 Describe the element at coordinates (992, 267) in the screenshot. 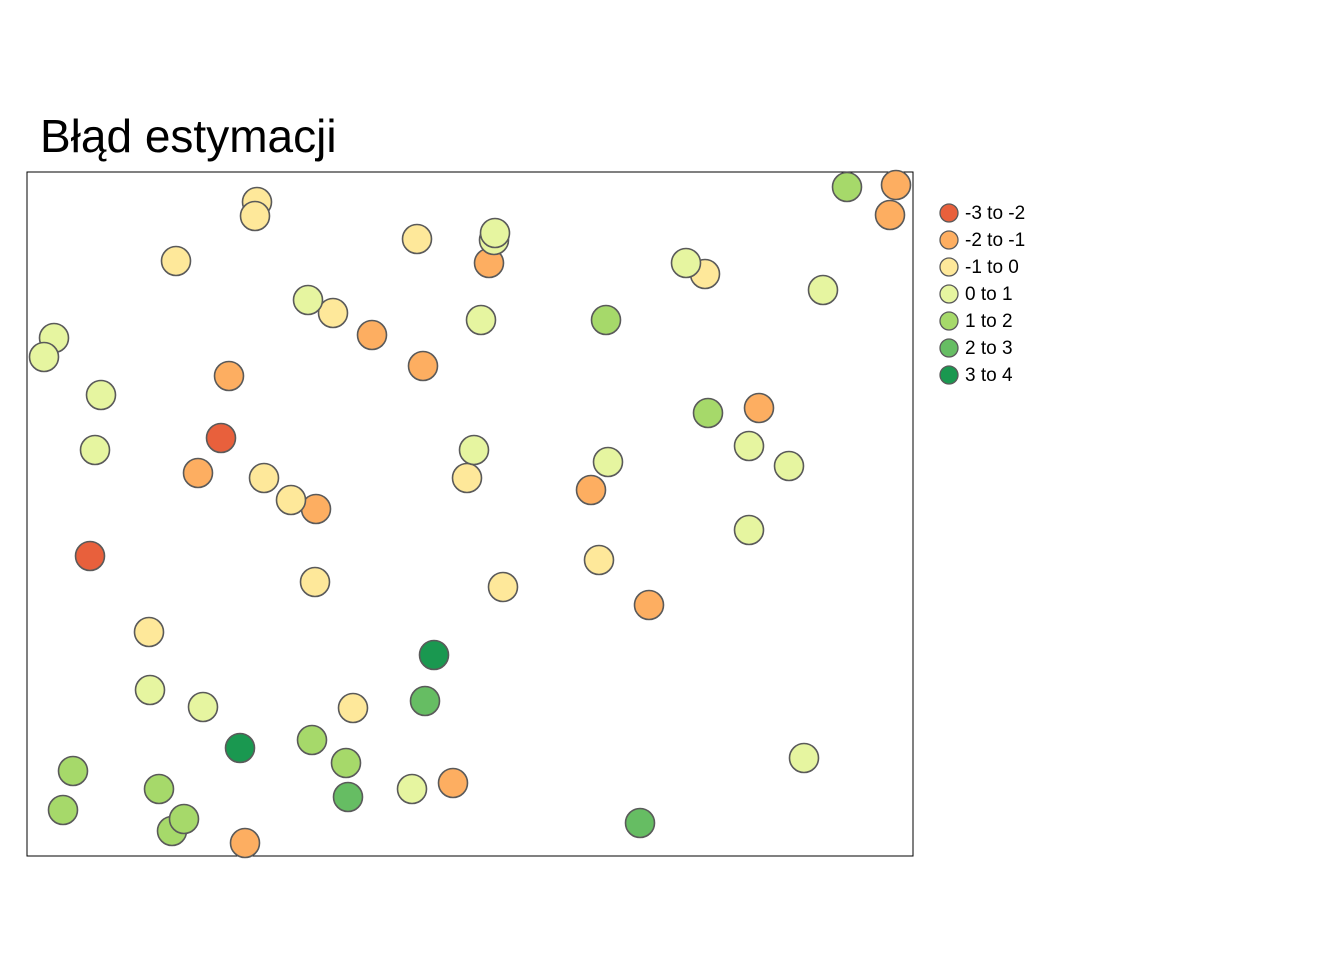

I see `legend-label: -1 to 0` at that location.